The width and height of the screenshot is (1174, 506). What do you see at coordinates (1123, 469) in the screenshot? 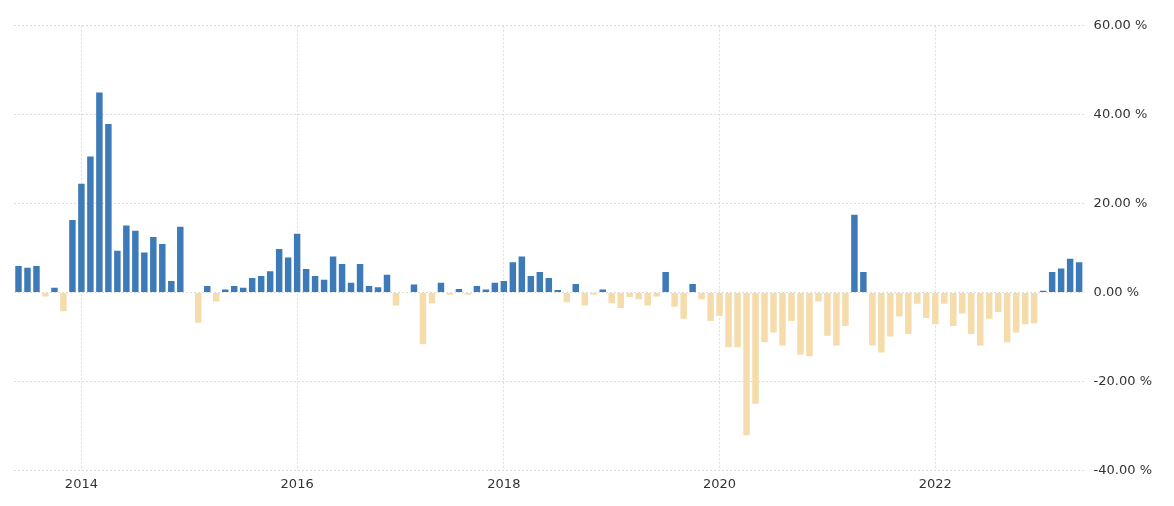
I see `y-tick-label: -40.00 %` at bounding box center [1123, 469].